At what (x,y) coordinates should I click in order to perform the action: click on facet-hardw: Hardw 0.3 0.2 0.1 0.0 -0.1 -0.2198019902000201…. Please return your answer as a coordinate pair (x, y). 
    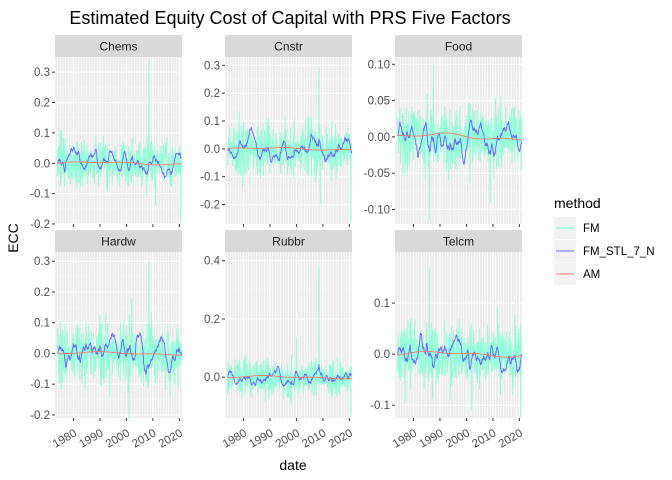
    Looking at the image, I should click on (107, 340).